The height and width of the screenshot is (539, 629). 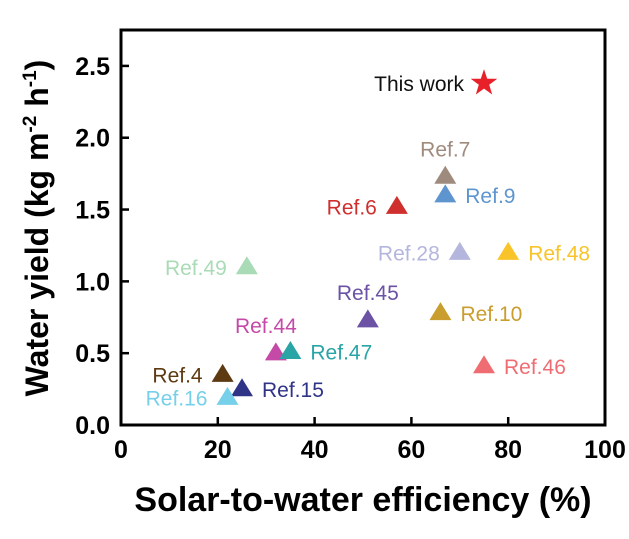 What do you see at coordinates (37, 65) in the screenshot?
I see `y-axis-title-close: )` at bounding box center [37, 65].